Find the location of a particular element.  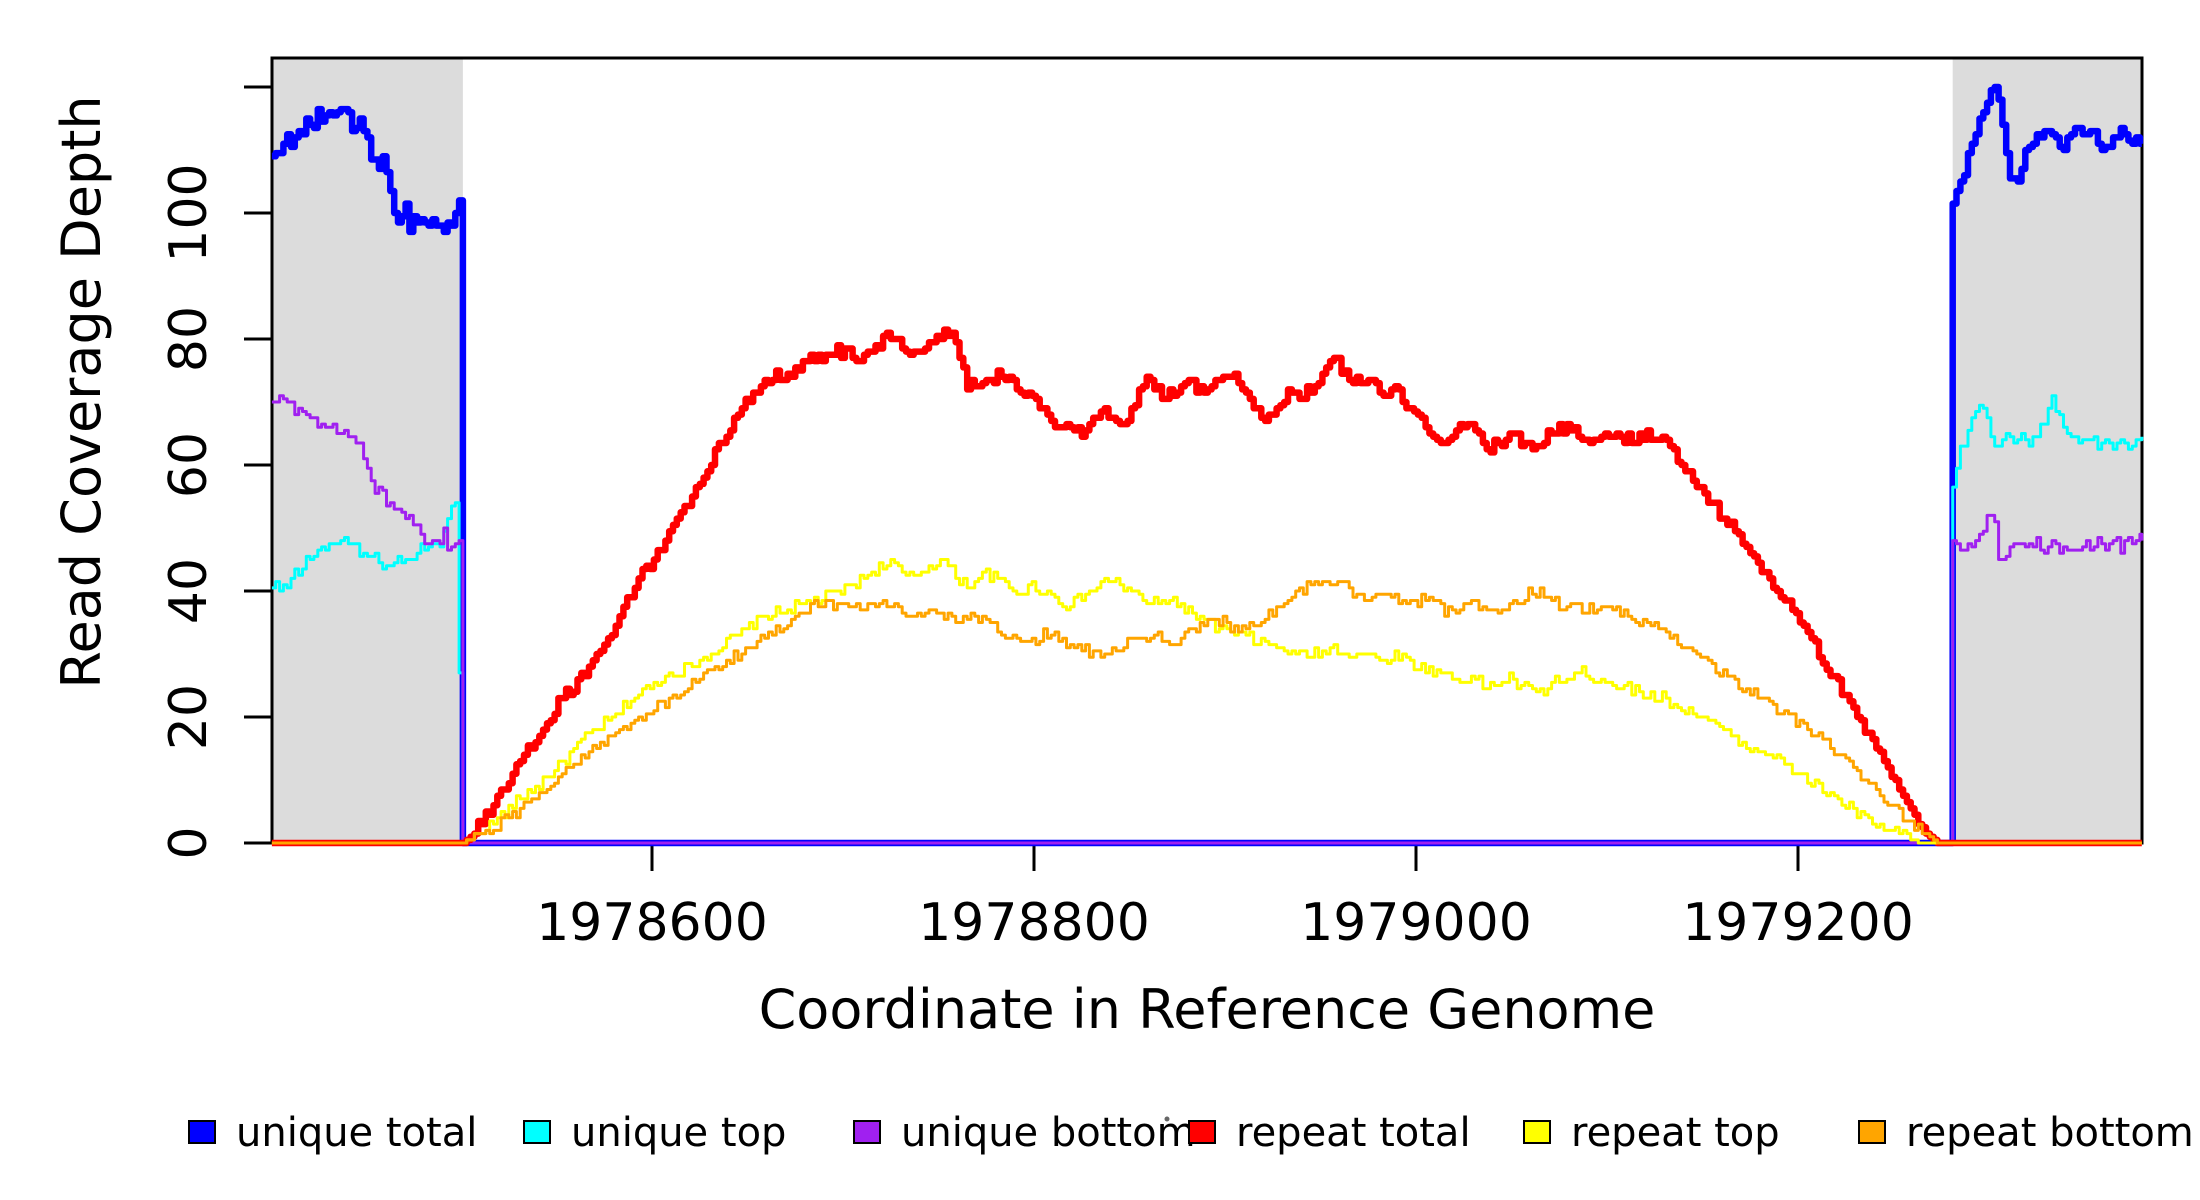

x-axis-tick-label: 1979200 is located at coordinates (1798, 923).